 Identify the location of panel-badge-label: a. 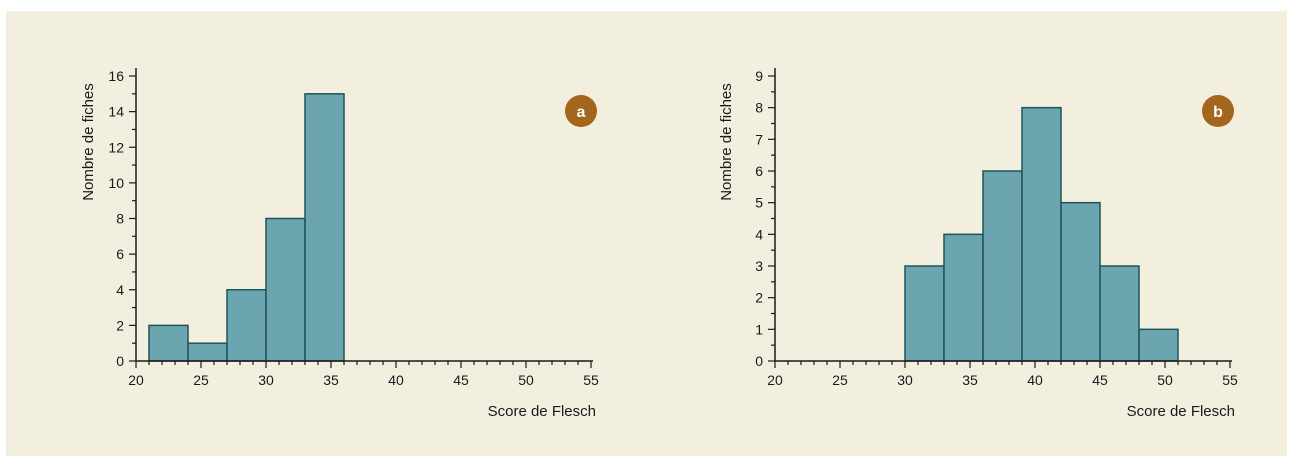
(581, 112).